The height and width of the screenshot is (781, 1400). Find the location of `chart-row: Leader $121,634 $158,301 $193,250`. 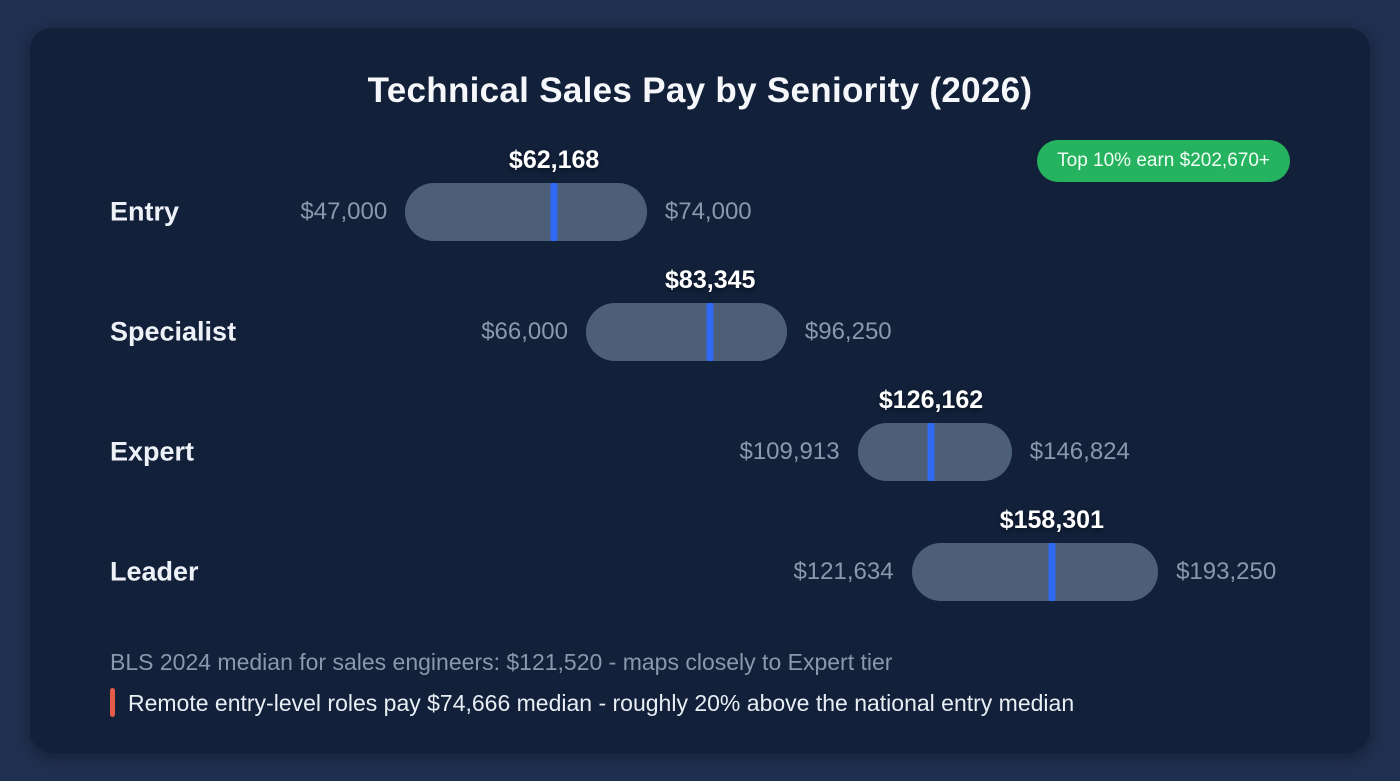

chart-row: Leader $121,634 $158,301 $193,250 is located at coordinates (700, 569).